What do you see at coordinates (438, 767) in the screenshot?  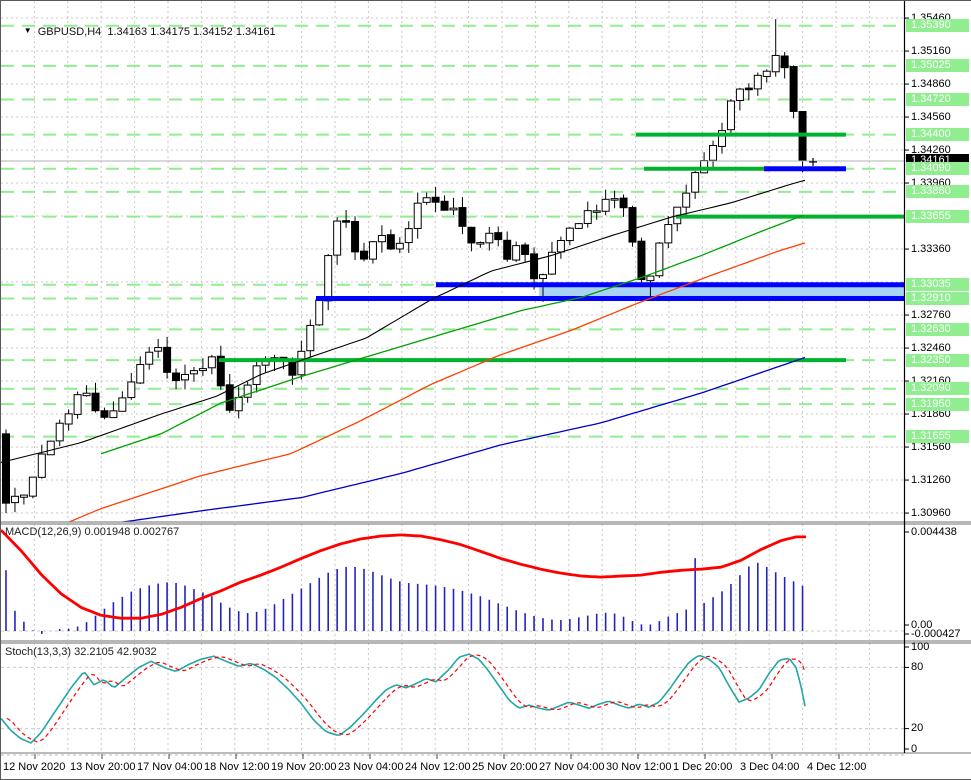 I see `time-label: 24 Nov 12:00` at bounding box center [438, 767].